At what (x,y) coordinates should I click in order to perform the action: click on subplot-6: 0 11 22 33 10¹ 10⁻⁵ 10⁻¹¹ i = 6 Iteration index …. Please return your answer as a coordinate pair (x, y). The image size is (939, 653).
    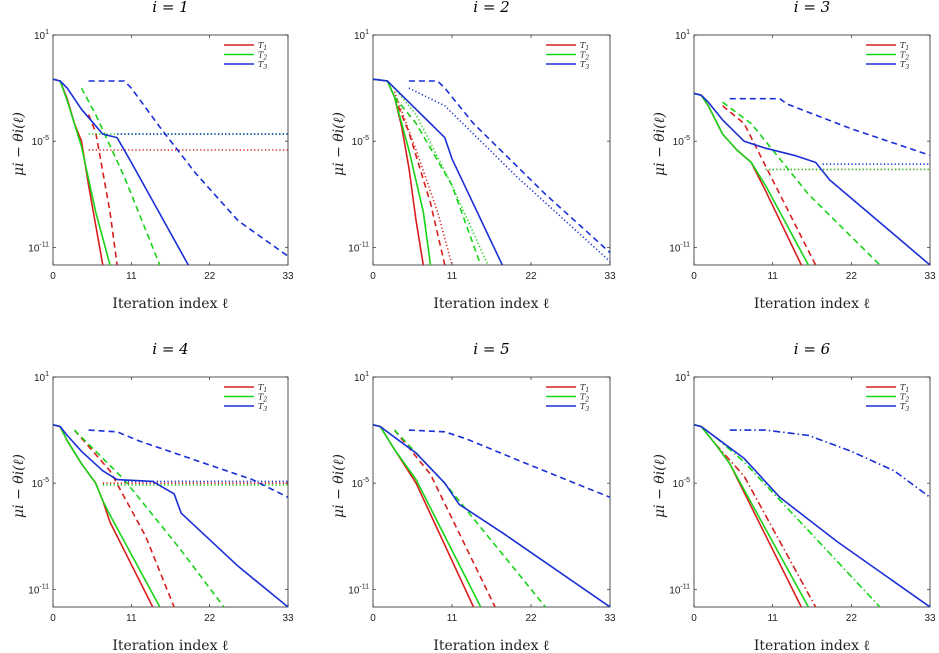
    Looking at the image, I should click on (794, 496).